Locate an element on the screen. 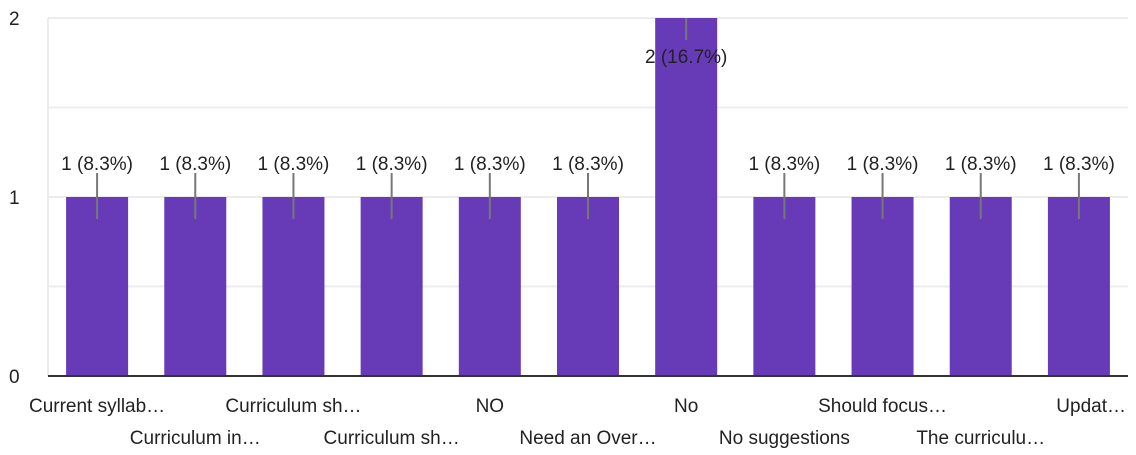 The height and width of the screenshot is (455, 1136). data-label: 2 (16.7%) is located at coordinates (686, 57).